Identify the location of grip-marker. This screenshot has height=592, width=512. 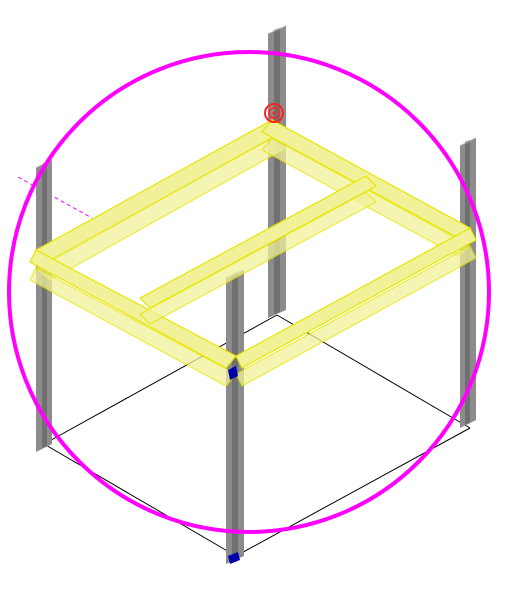
(274, 113).